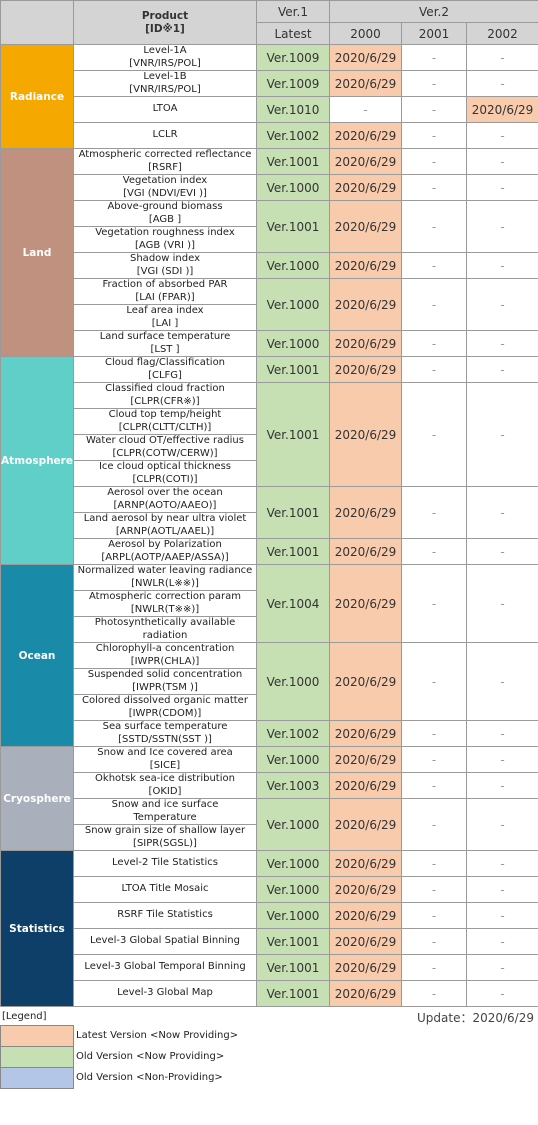 The width and height of the screenshot is (538, 1125). I want to click on table-row: LTOA Ver.1010- -2020/6/29, so click(269, 109).